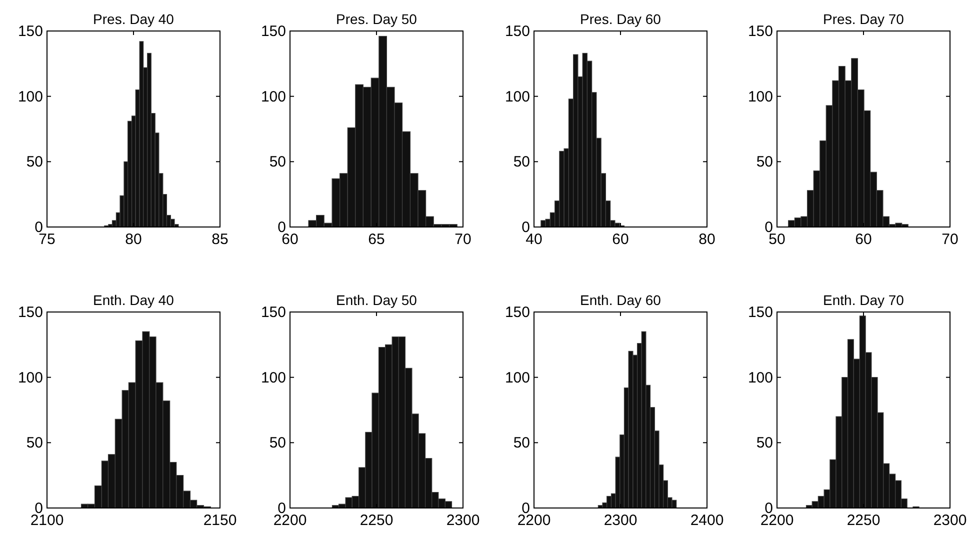 Image resolution: width=974 pixels, height=542 pixels. What do you see at coordinates (621, 300) in the screenshot?
I see `chart-title: Enth. Day 60` at bounding box center [621, 300].